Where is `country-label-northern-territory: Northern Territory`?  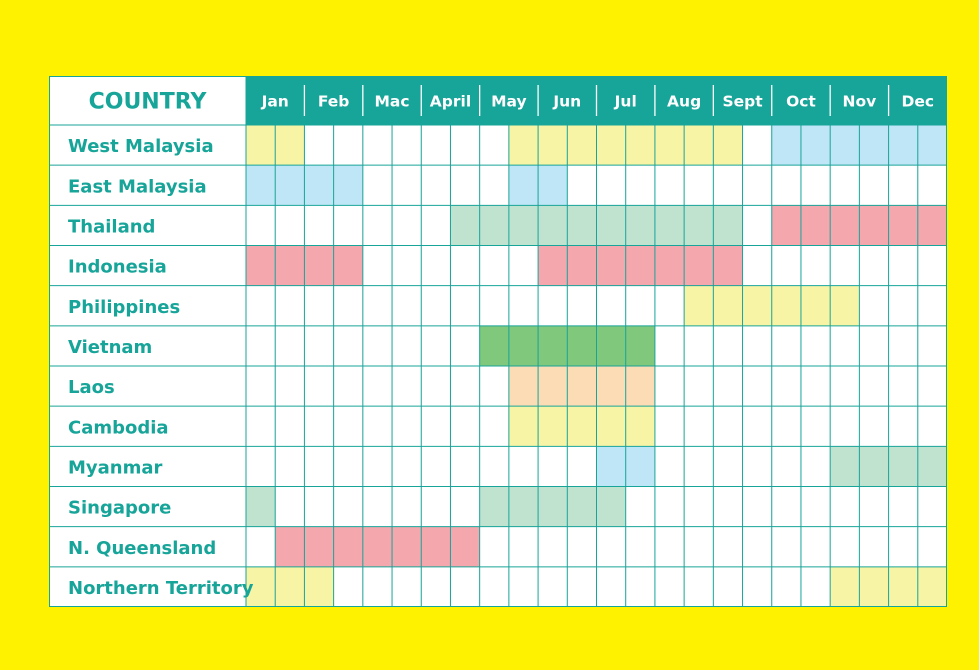 country-label-northern-territory: Northern Territory is located at coordinates (161, 588).